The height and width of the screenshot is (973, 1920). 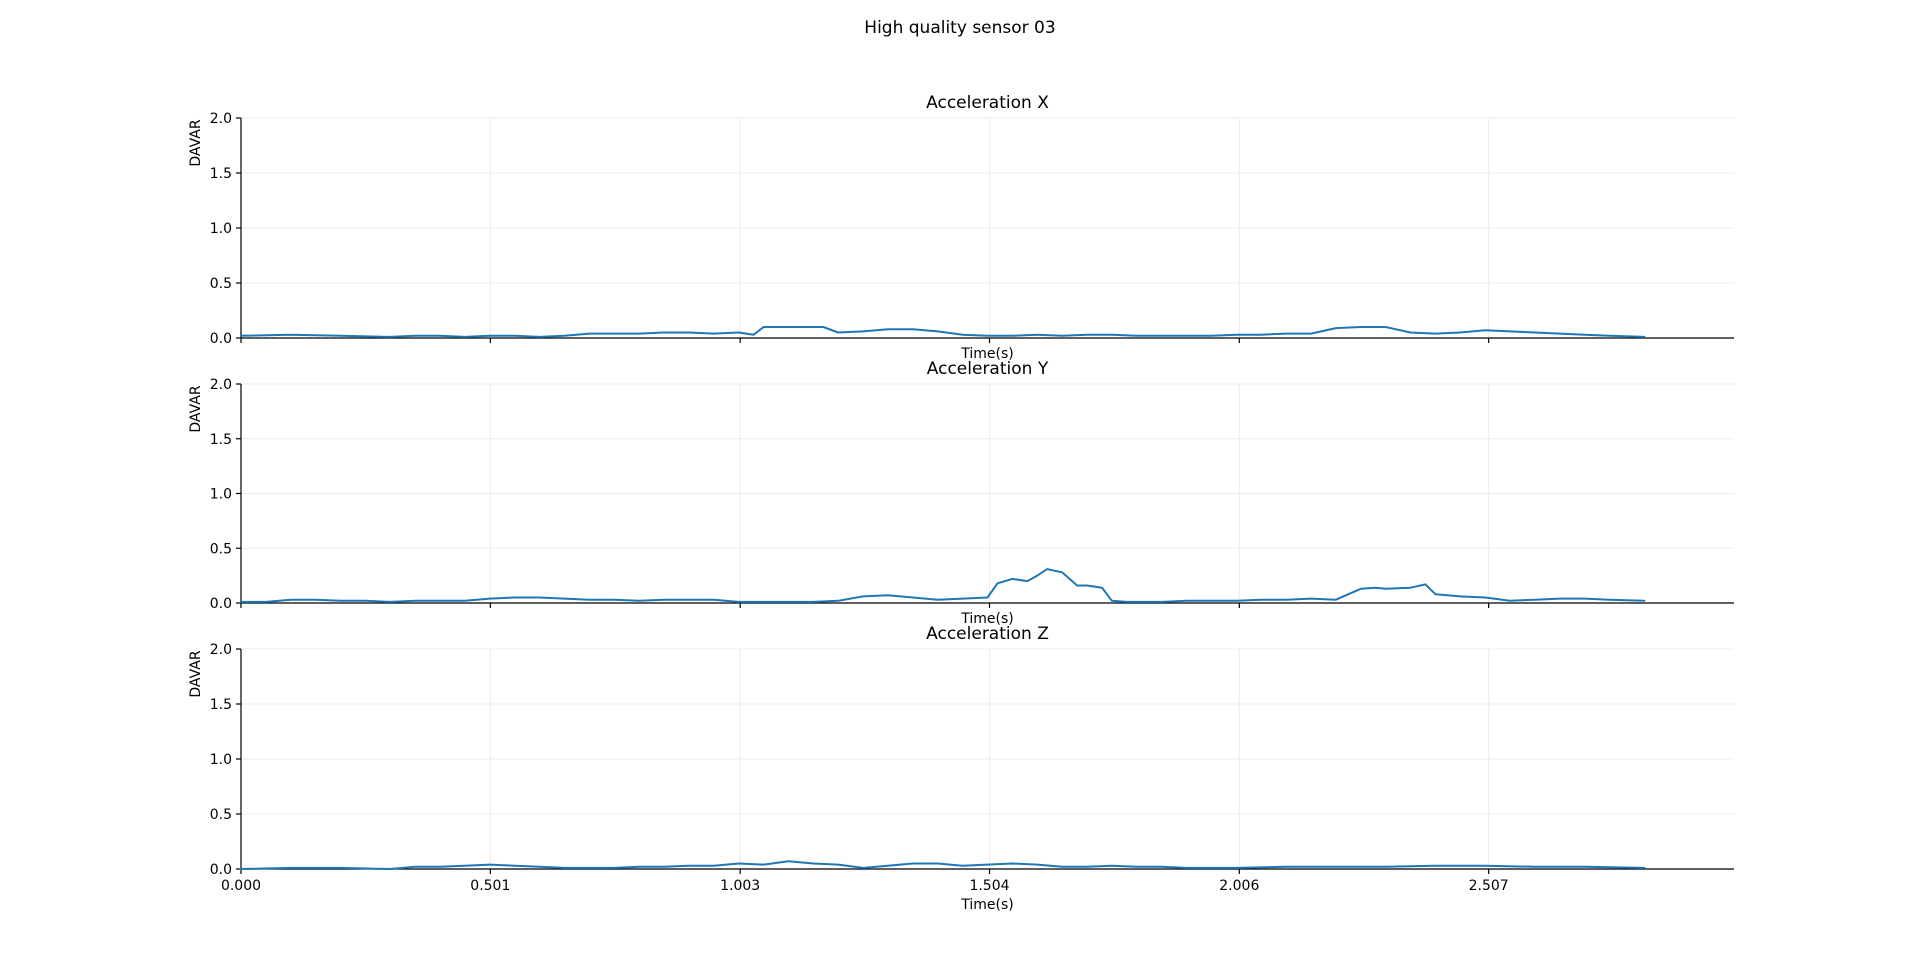 What do you see at coordinates (988, 369) in the screenshot?
I see `subplot-title: Acceleration Y` at bounding box center [988, 369].